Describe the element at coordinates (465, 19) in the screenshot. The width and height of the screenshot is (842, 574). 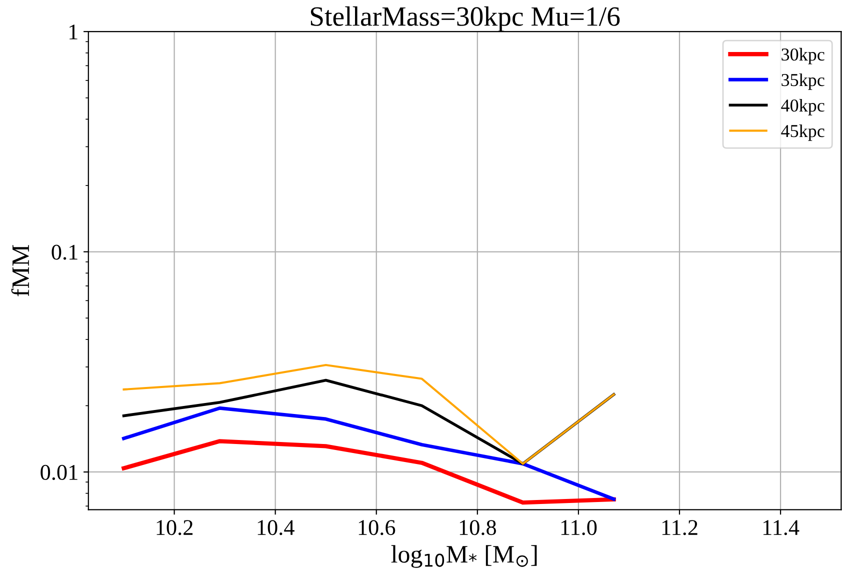
I see `chart-title: StellarMass=30kpc Mu=1/6` at that location.